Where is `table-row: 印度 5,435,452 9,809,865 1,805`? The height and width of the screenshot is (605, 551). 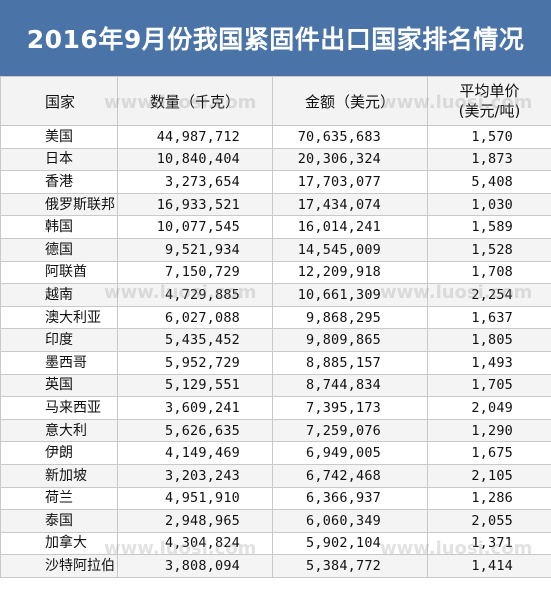
table-row: 印度 5,435,452 9,809,865 1,805 is located at coordinates (275, 340).